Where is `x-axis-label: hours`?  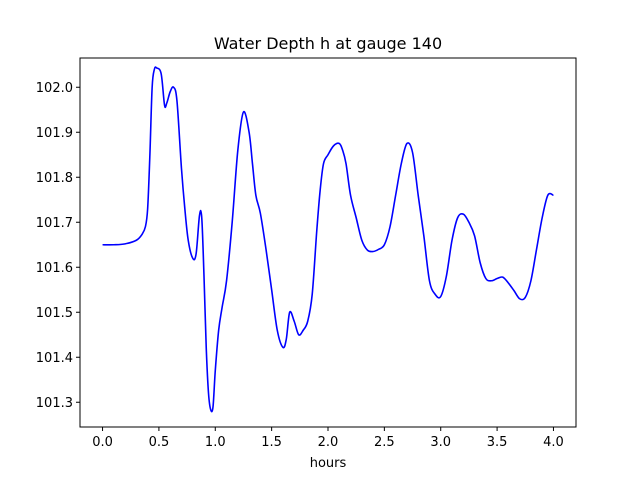
x-axis-label: hours is located at coordinates (328, 463).